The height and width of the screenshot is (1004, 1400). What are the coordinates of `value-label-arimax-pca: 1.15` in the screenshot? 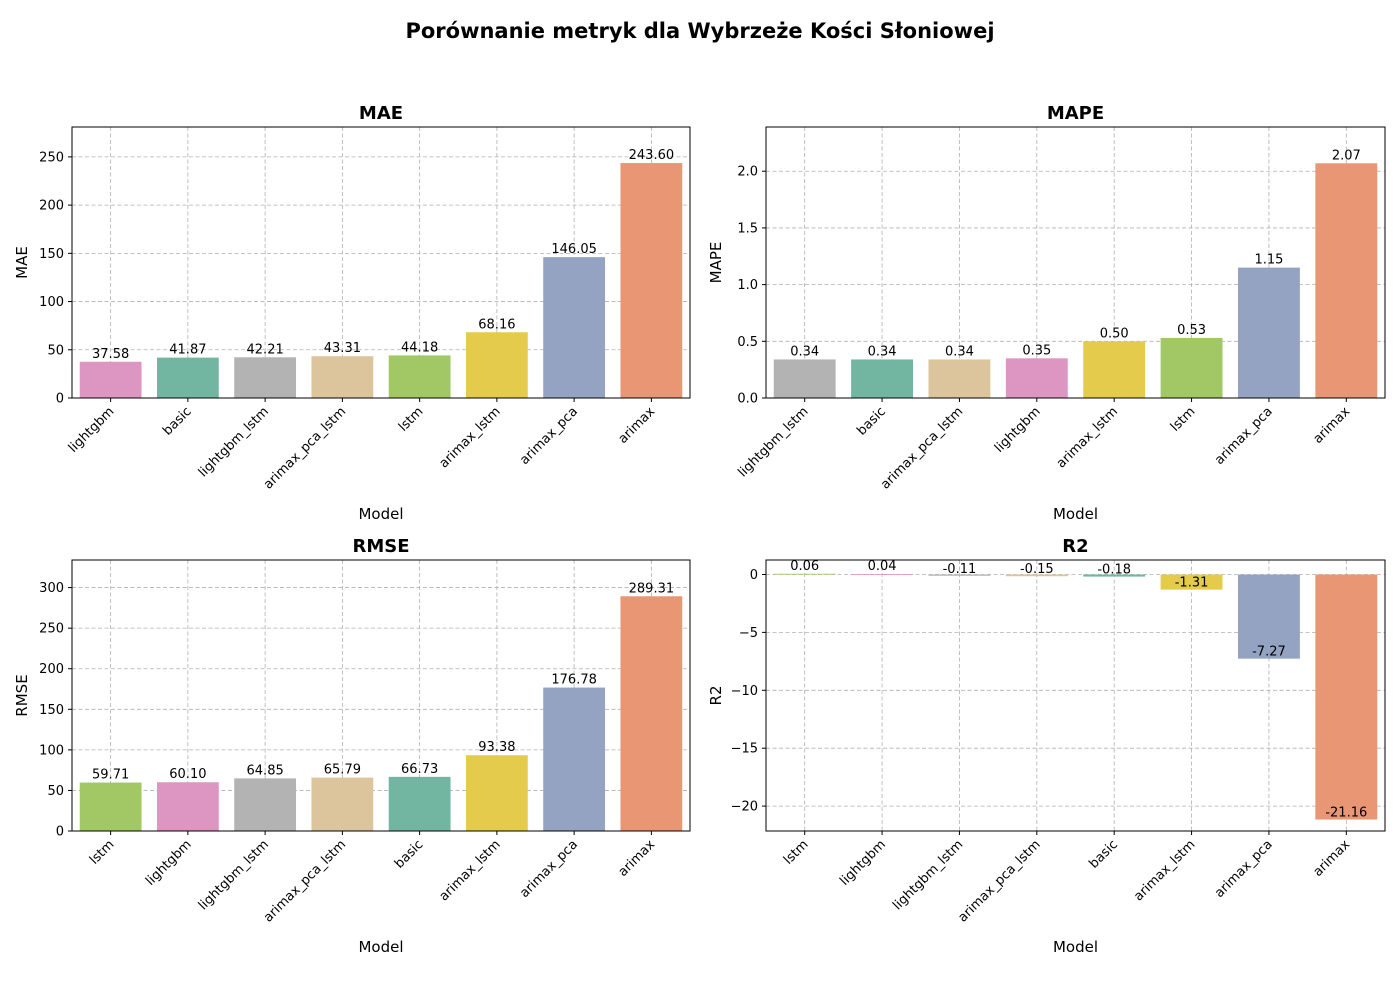 It's located at (1268, 260).